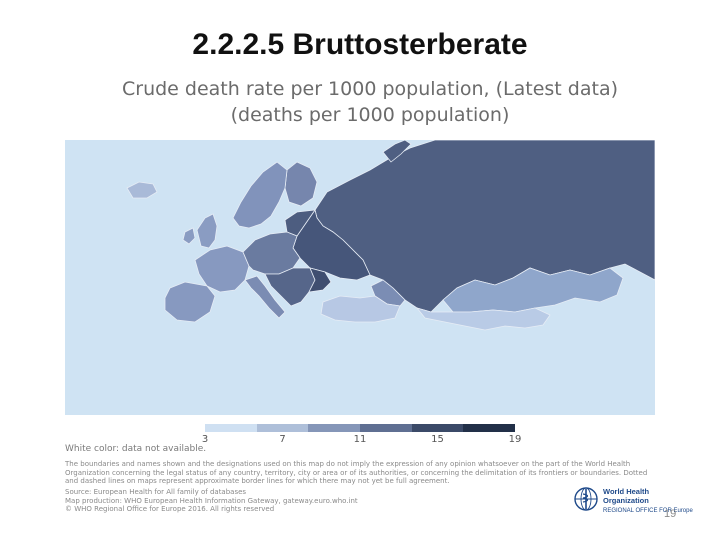 This screenshot has width=720, height=540. I want to click on region-ukraine-belarus, so click(331, 245).